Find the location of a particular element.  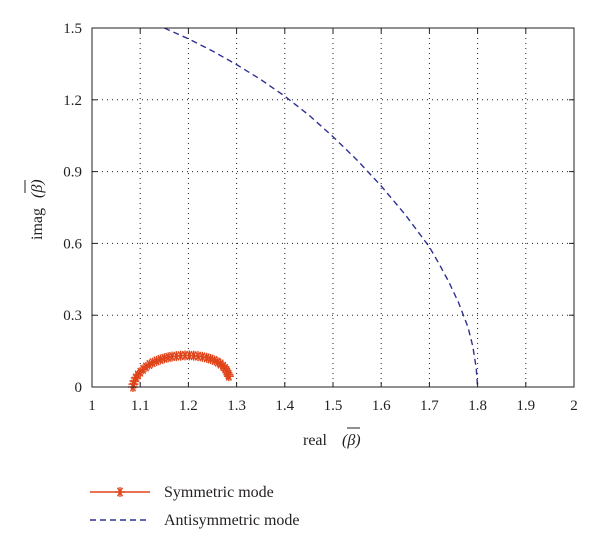

y-tick-label: 0.3 is located at coordinates (72, 316).